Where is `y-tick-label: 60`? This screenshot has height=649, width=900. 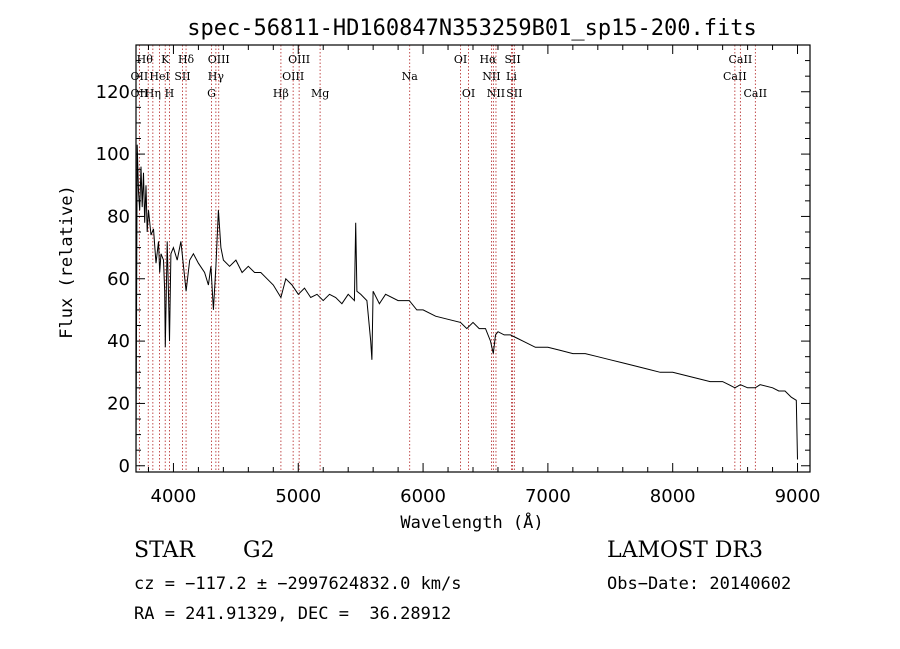
y-tick-label: 60 is located at coordinates (118, 279).